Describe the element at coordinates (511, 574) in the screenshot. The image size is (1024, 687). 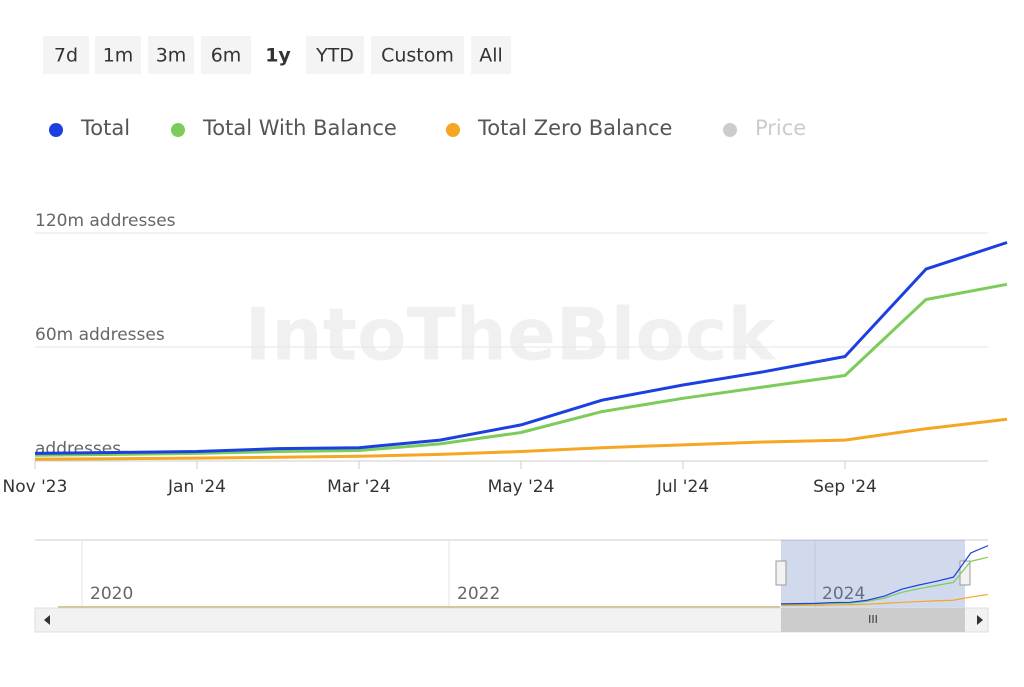
I see `navigator-area` at that location.